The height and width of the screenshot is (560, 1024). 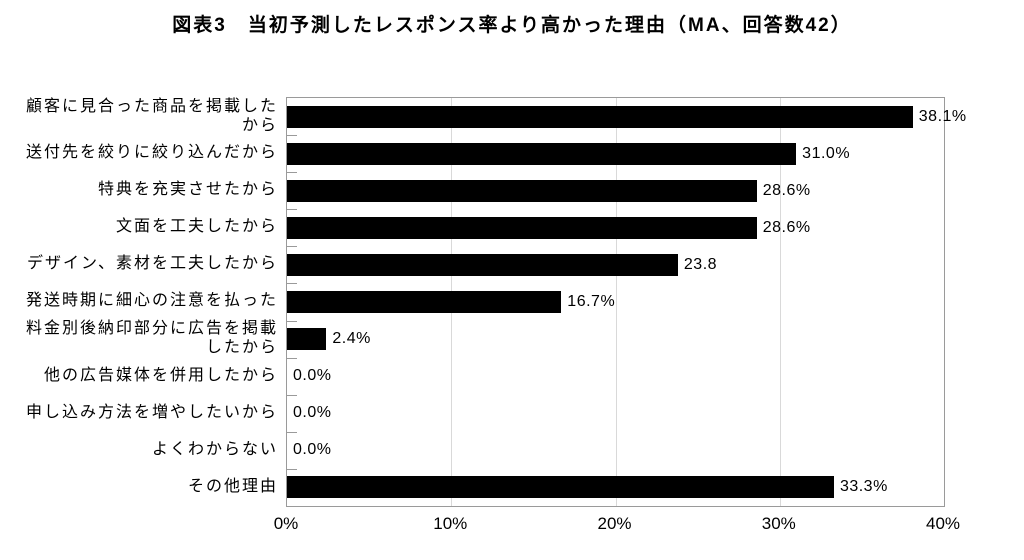 I want to click on value-label: 33.3%, so click(x=863, y=487).